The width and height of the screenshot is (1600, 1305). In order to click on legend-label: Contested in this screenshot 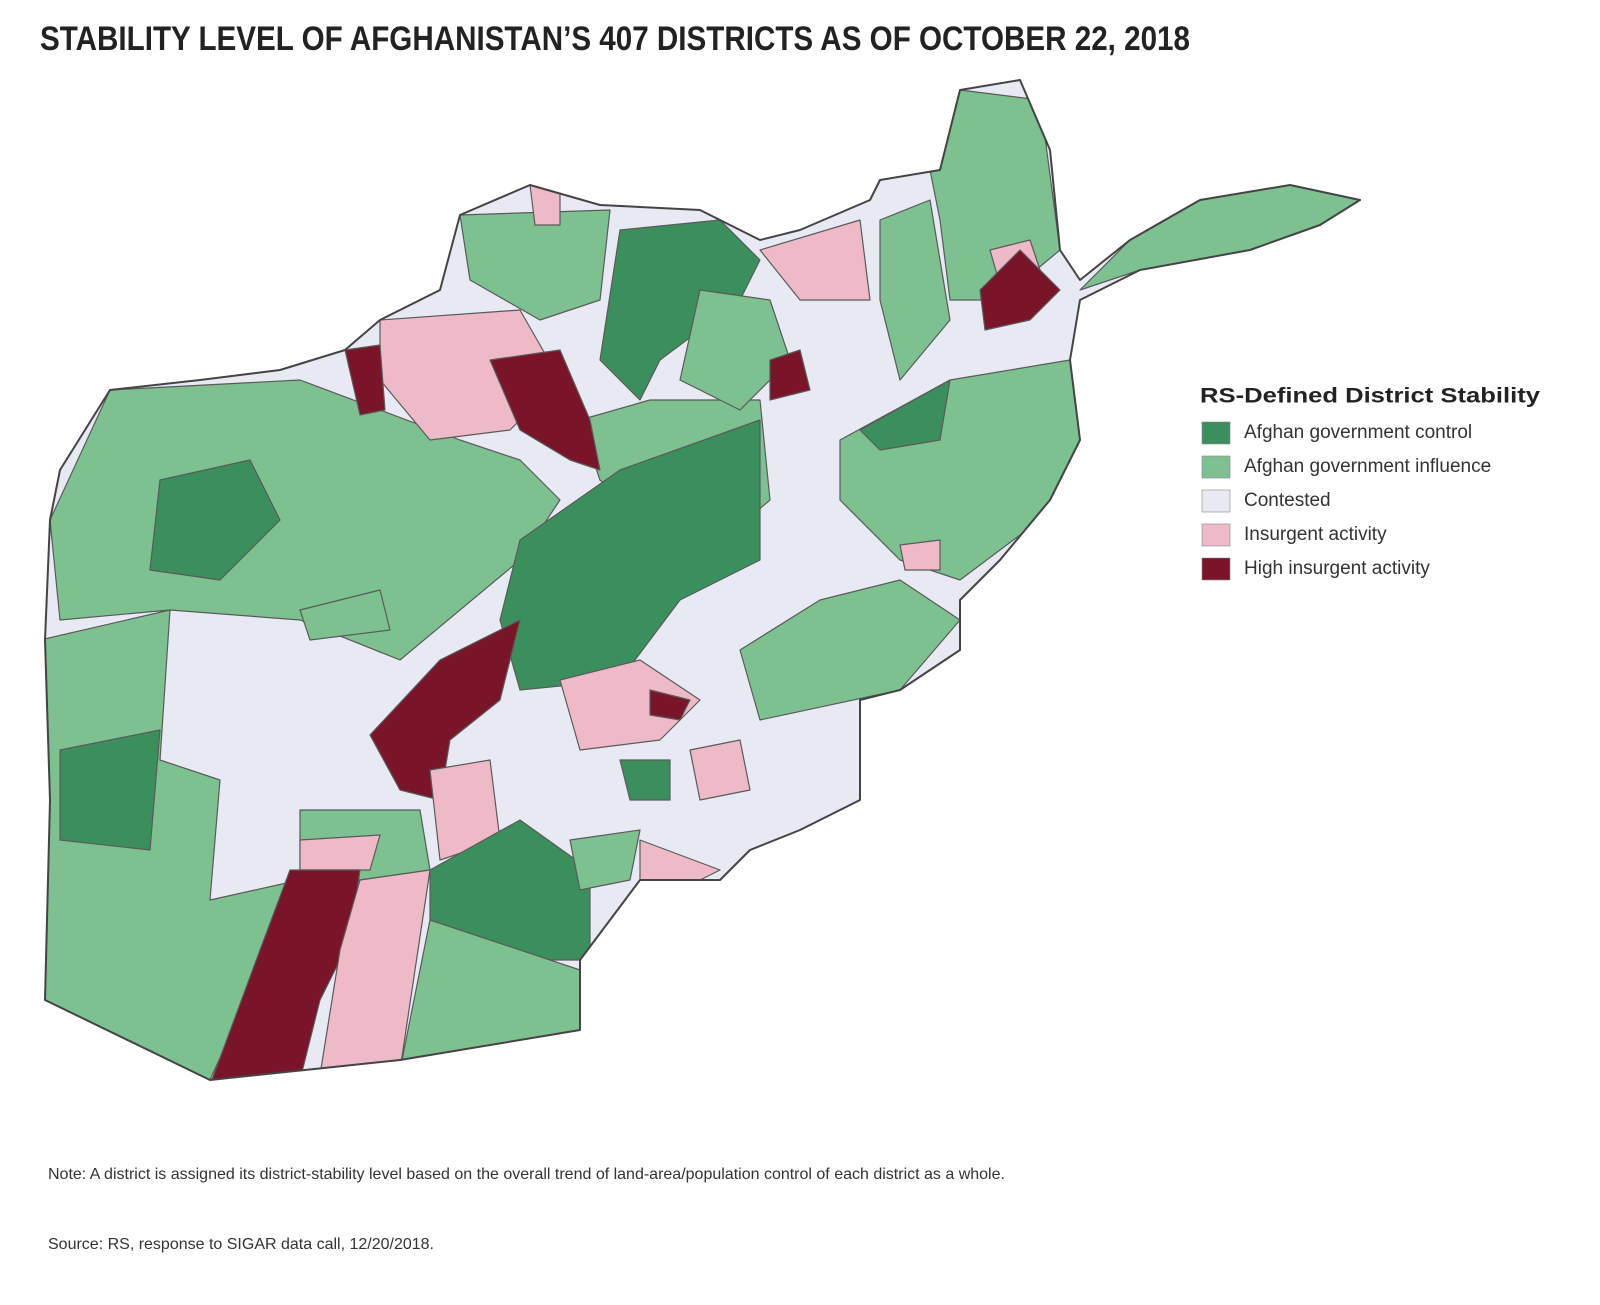, I will do `click(1287, 500)`.